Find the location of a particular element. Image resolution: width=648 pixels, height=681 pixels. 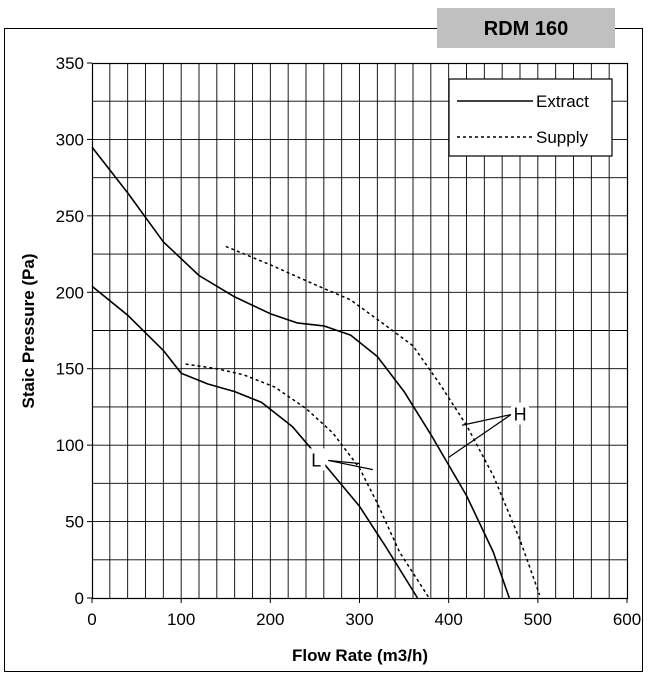

x-tick-label: 300 is located at coordinates (359, 619).